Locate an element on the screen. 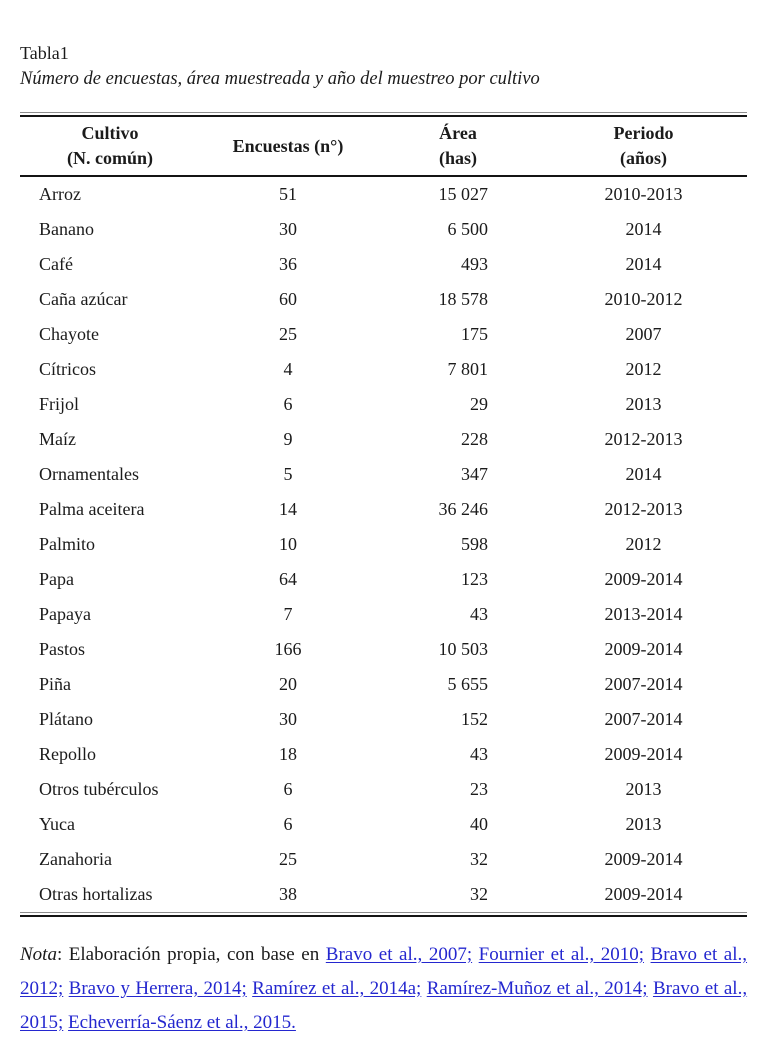  note-prefix: : Elaboración propia, con base en is located at coordinates (191, 954).